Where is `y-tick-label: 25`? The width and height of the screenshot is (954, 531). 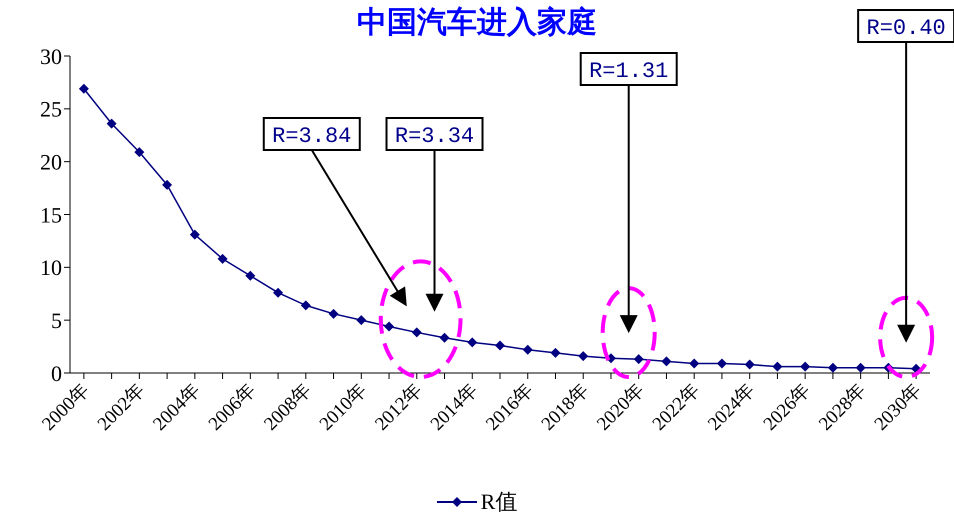
y-tick-label: 25 is located at coordinates (51, 109).